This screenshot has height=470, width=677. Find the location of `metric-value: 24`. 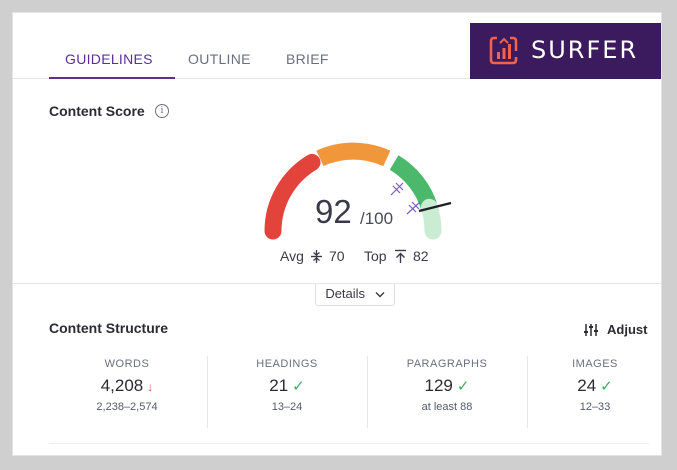

metric-value: 24 is located at coordinates (587, 385).